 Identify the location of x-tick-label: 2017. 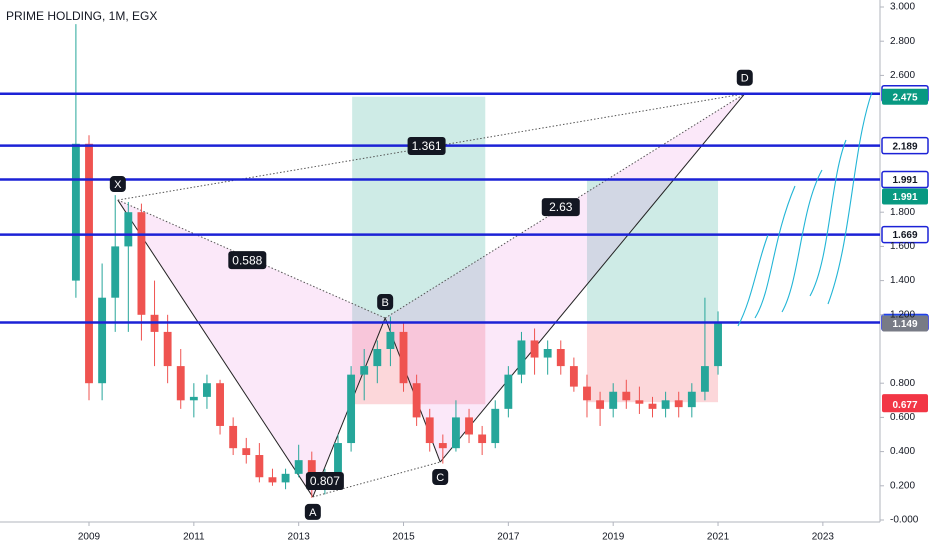
(508, 537).